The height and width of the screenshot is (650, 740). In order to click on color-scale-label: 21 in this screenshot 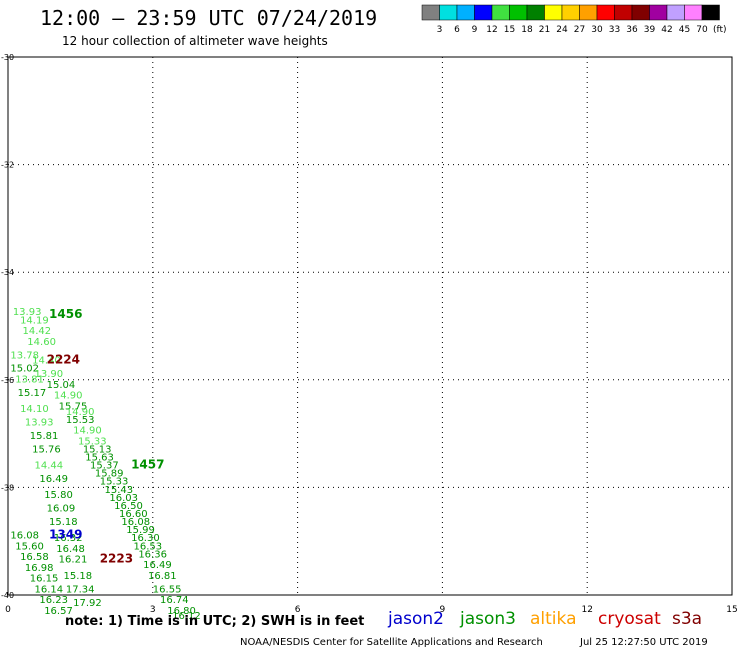, I will do `click(544, 30)`.